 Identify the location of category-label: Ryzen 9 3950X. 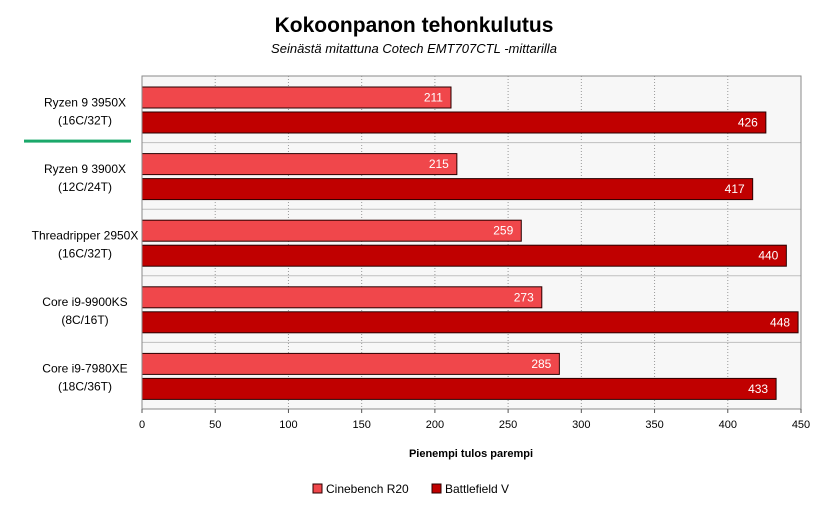
(85, 102).